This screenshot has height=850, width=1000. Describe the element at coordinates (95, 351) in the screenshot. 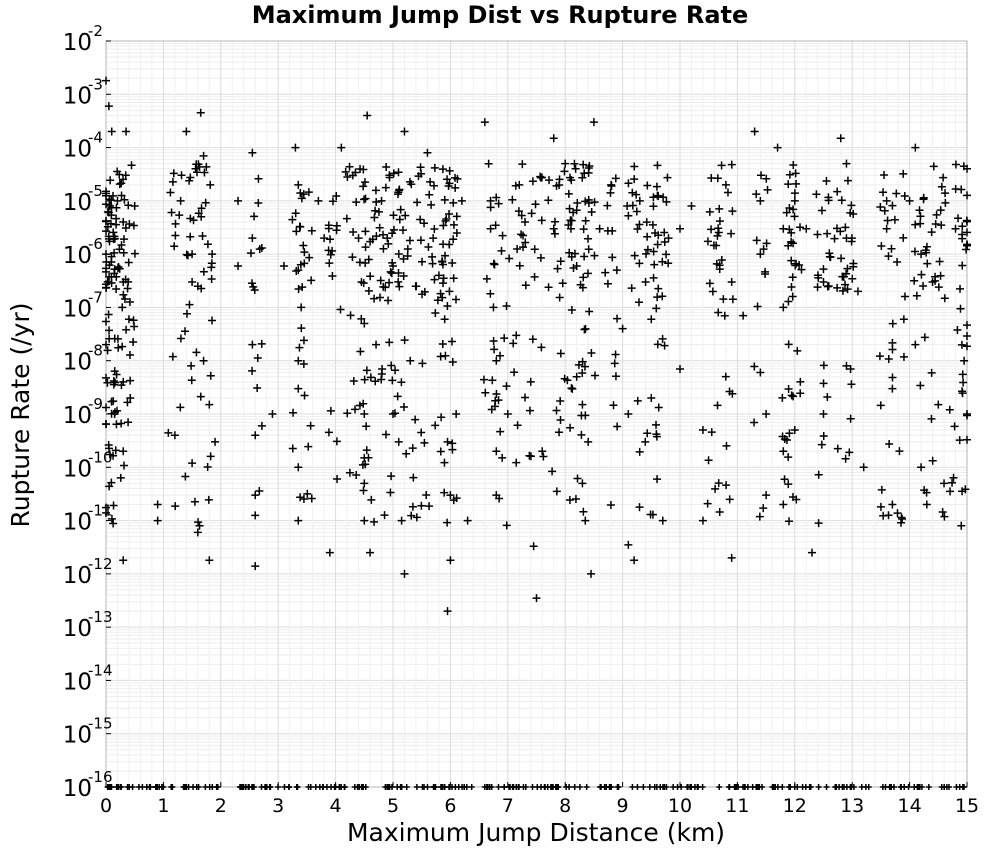

I see `y-tick-exponent: -8` at that location.